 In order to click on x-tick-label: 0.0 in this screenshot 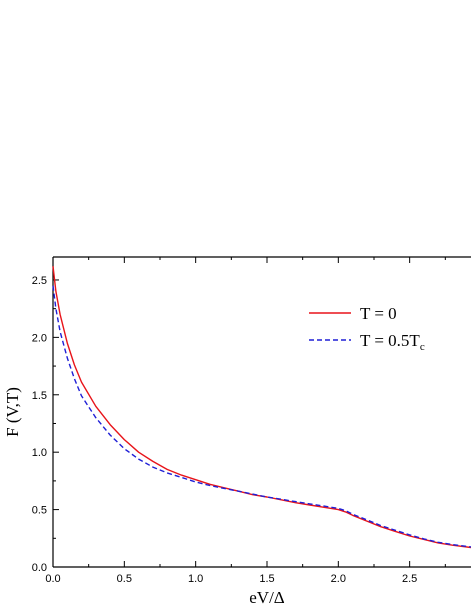, I will do `click(52, 579)`.